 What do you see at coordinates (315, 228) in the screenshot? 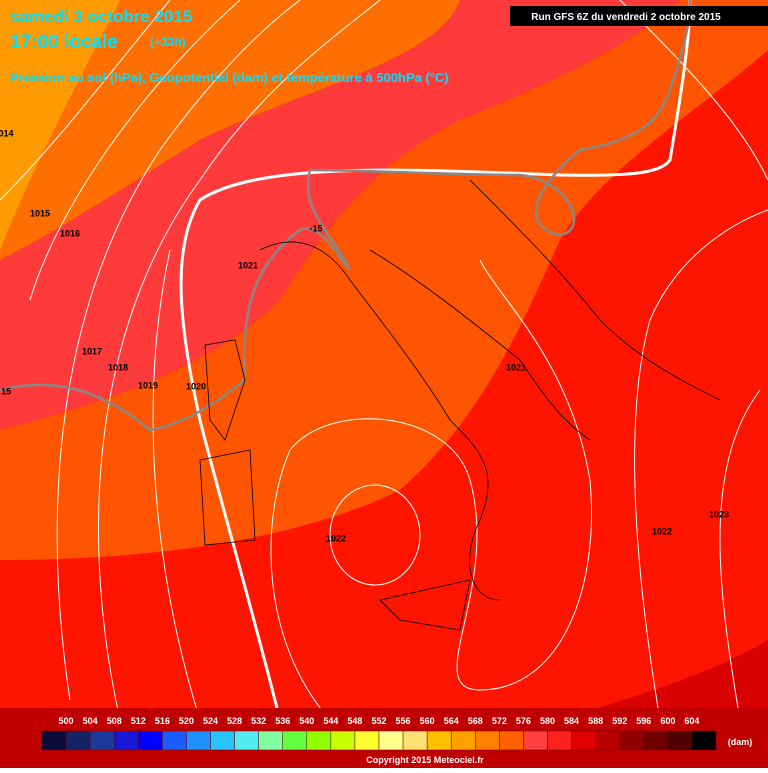
I see `isobar-label: -15` at bounding box center [315, 228].